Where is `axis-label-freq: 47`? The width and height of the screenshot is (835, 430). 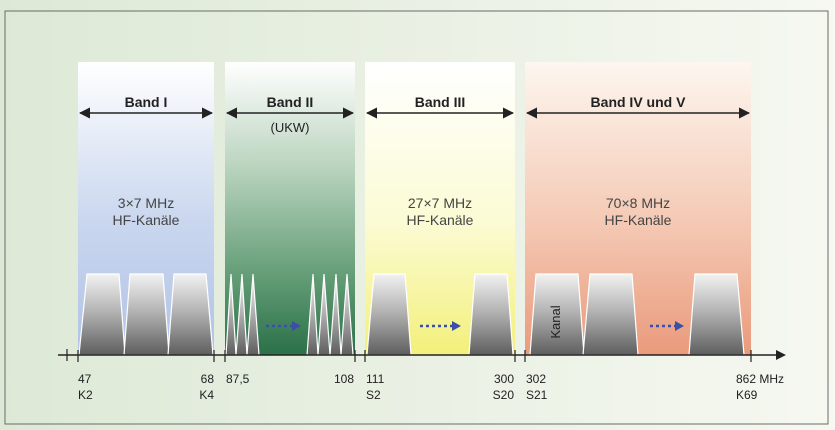 axis-label-freq: 47 is located at coordinates (85, 379).